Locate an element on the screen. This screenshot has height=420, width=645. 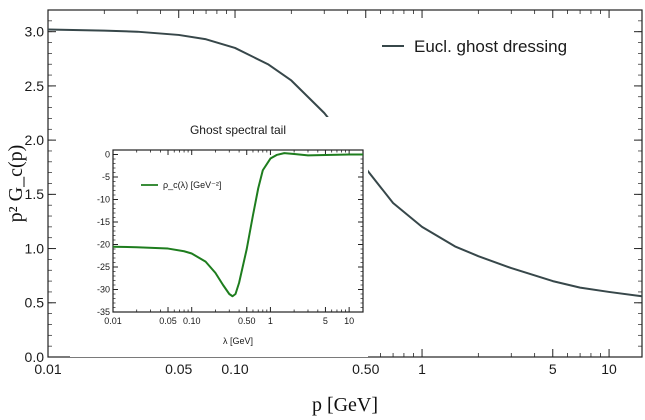
main-y-tick-label: 3.0 is located at coordinates (35, 32).